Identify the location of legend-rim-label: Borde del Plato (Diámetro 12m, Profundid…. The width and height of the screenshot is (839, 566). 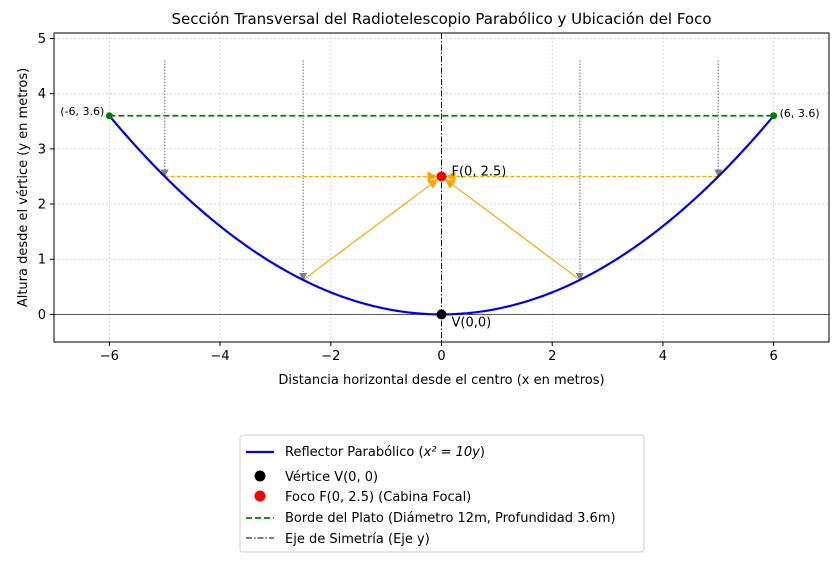
(450, 518).